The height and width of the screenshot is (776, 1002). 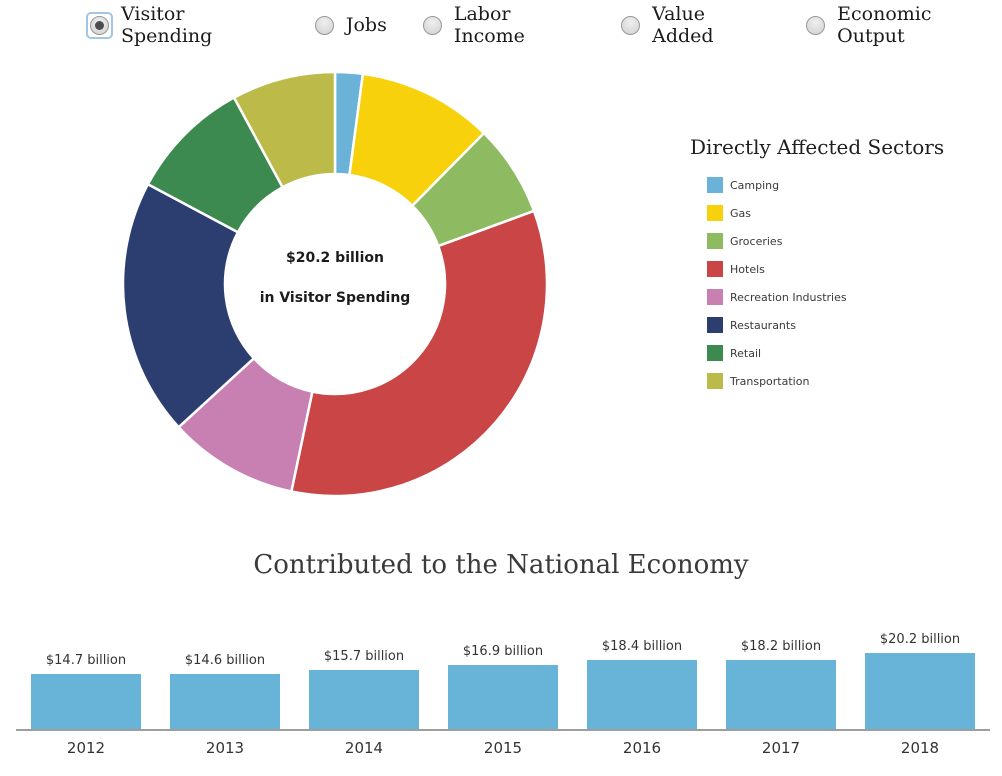 What do you see at coordinates (86, 748) in the screenshot?
I see `x-axis-label: 2012` at bounding box center [86, 748].